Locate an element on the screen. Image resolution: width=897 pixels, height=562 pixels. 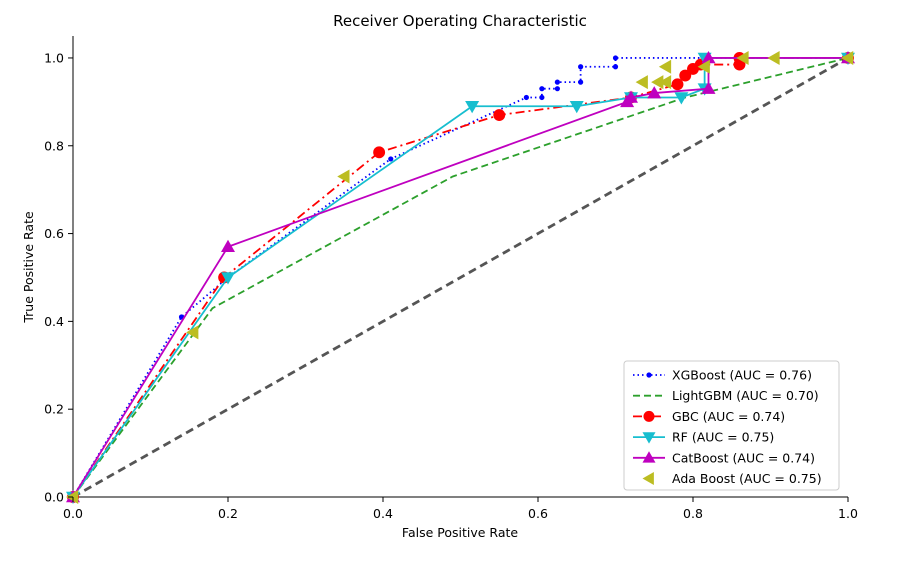
legend-item-5: Ada Boost (AUC = 0.75) is located at coordinates (732, 478).